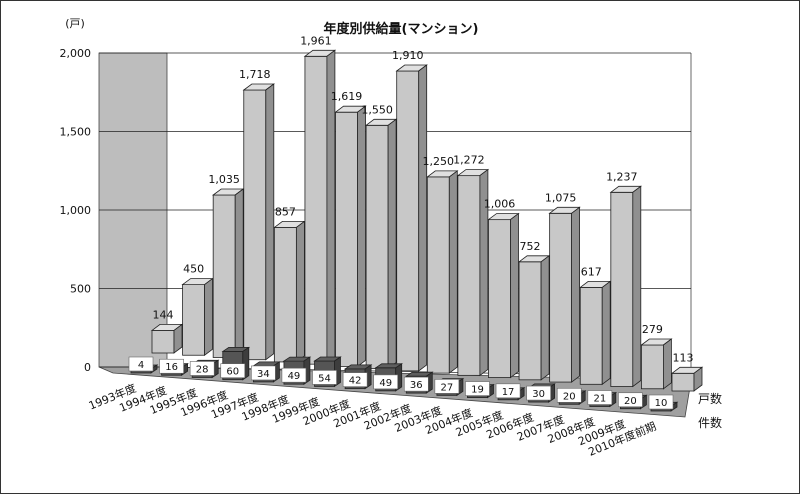  I want to click on series-cases-bars: 4 16 28 60 34 49 54 42 49 36 27 19 17 30 20 21 20 10, so click(403, 379).